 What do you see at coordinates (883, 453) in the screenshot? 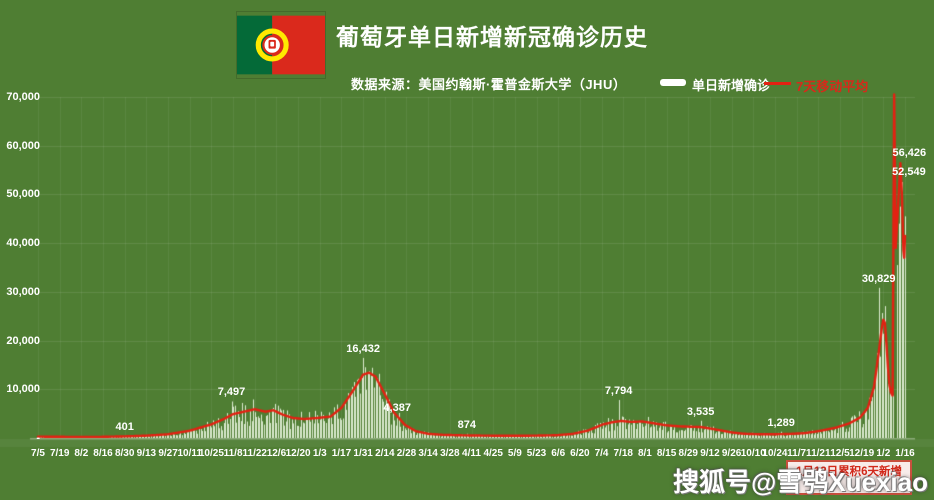
I see `x-axis-label: 1/2` at bounding box center [883, 453].